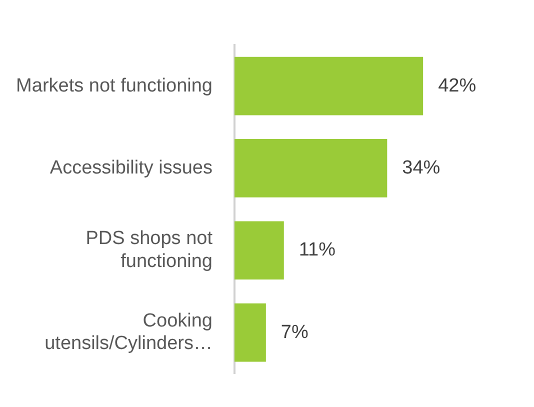  What do you see at coordinates (421, 167) in the screenshot?
I see `data-label: 34%` at bounding box center [421, 167].